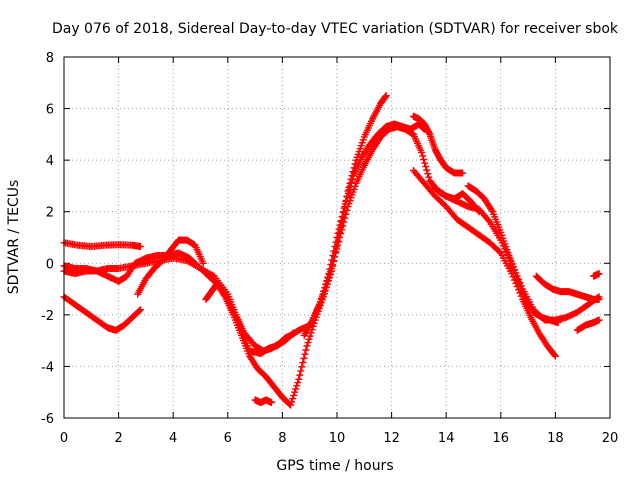 The width and height of the screenshot is (640, 480). What do you see at coordinates (173, 438) in the screenshot?
I see `x-tick-label: 4` at bounding box center [173, 438].